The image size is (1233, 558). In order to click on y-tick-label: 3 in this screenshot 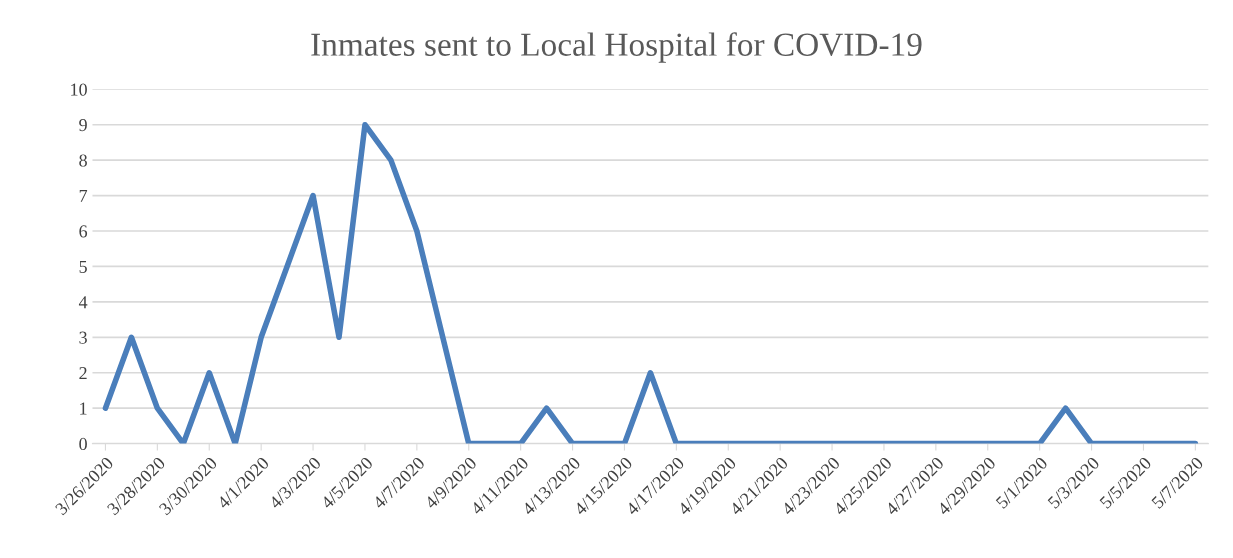, I will do `click(83, 337)`.